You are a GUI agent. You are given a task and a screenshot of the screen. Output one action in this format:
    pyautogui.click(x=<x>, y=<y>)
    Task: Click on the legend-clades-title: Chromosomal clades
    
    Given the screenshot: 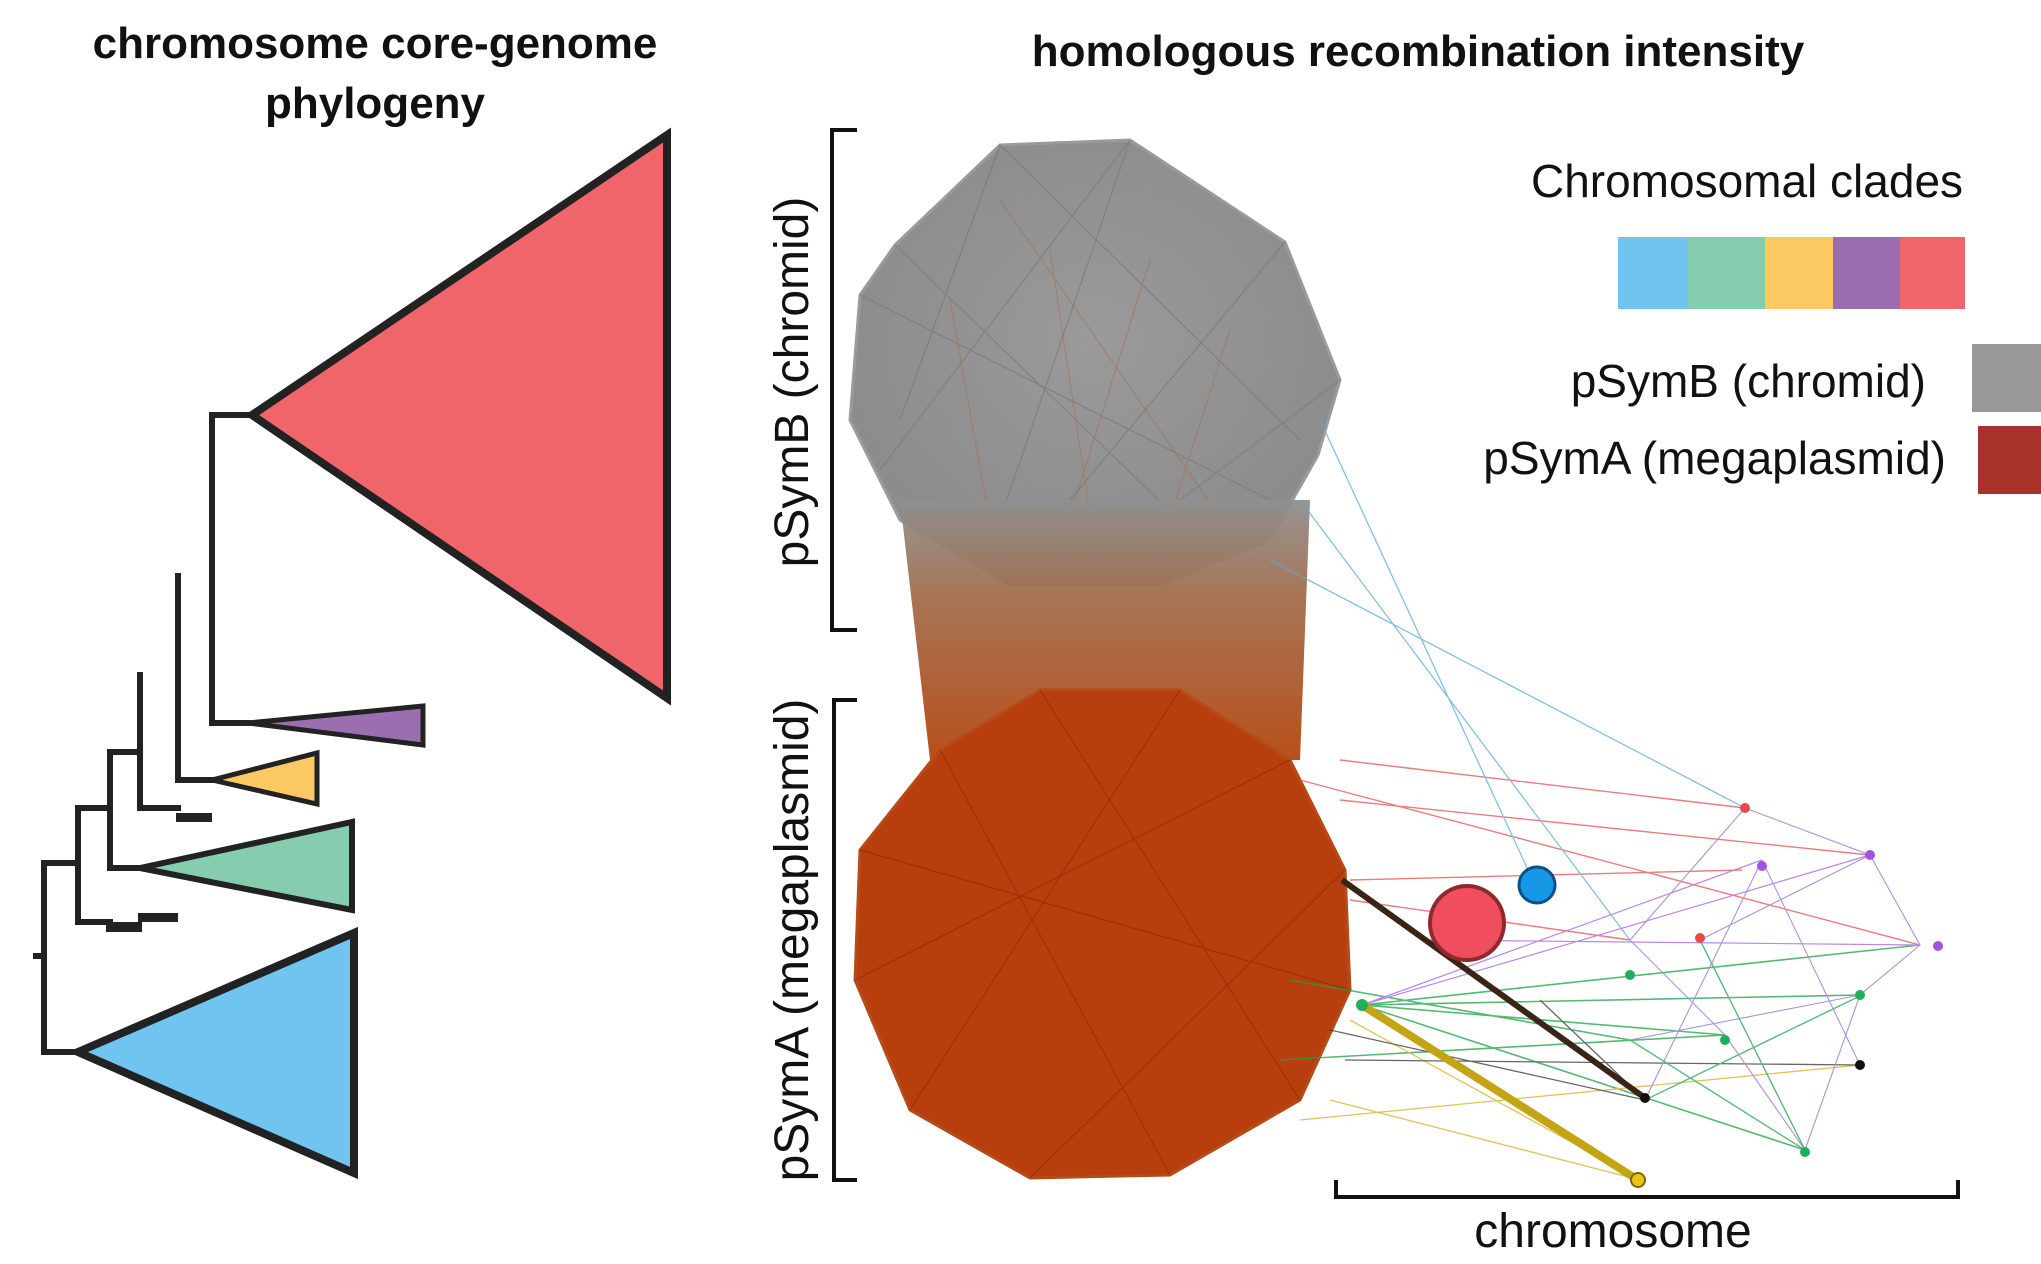 What is the action you would take?
    pyautogui.click(x=1747, y=181)
    